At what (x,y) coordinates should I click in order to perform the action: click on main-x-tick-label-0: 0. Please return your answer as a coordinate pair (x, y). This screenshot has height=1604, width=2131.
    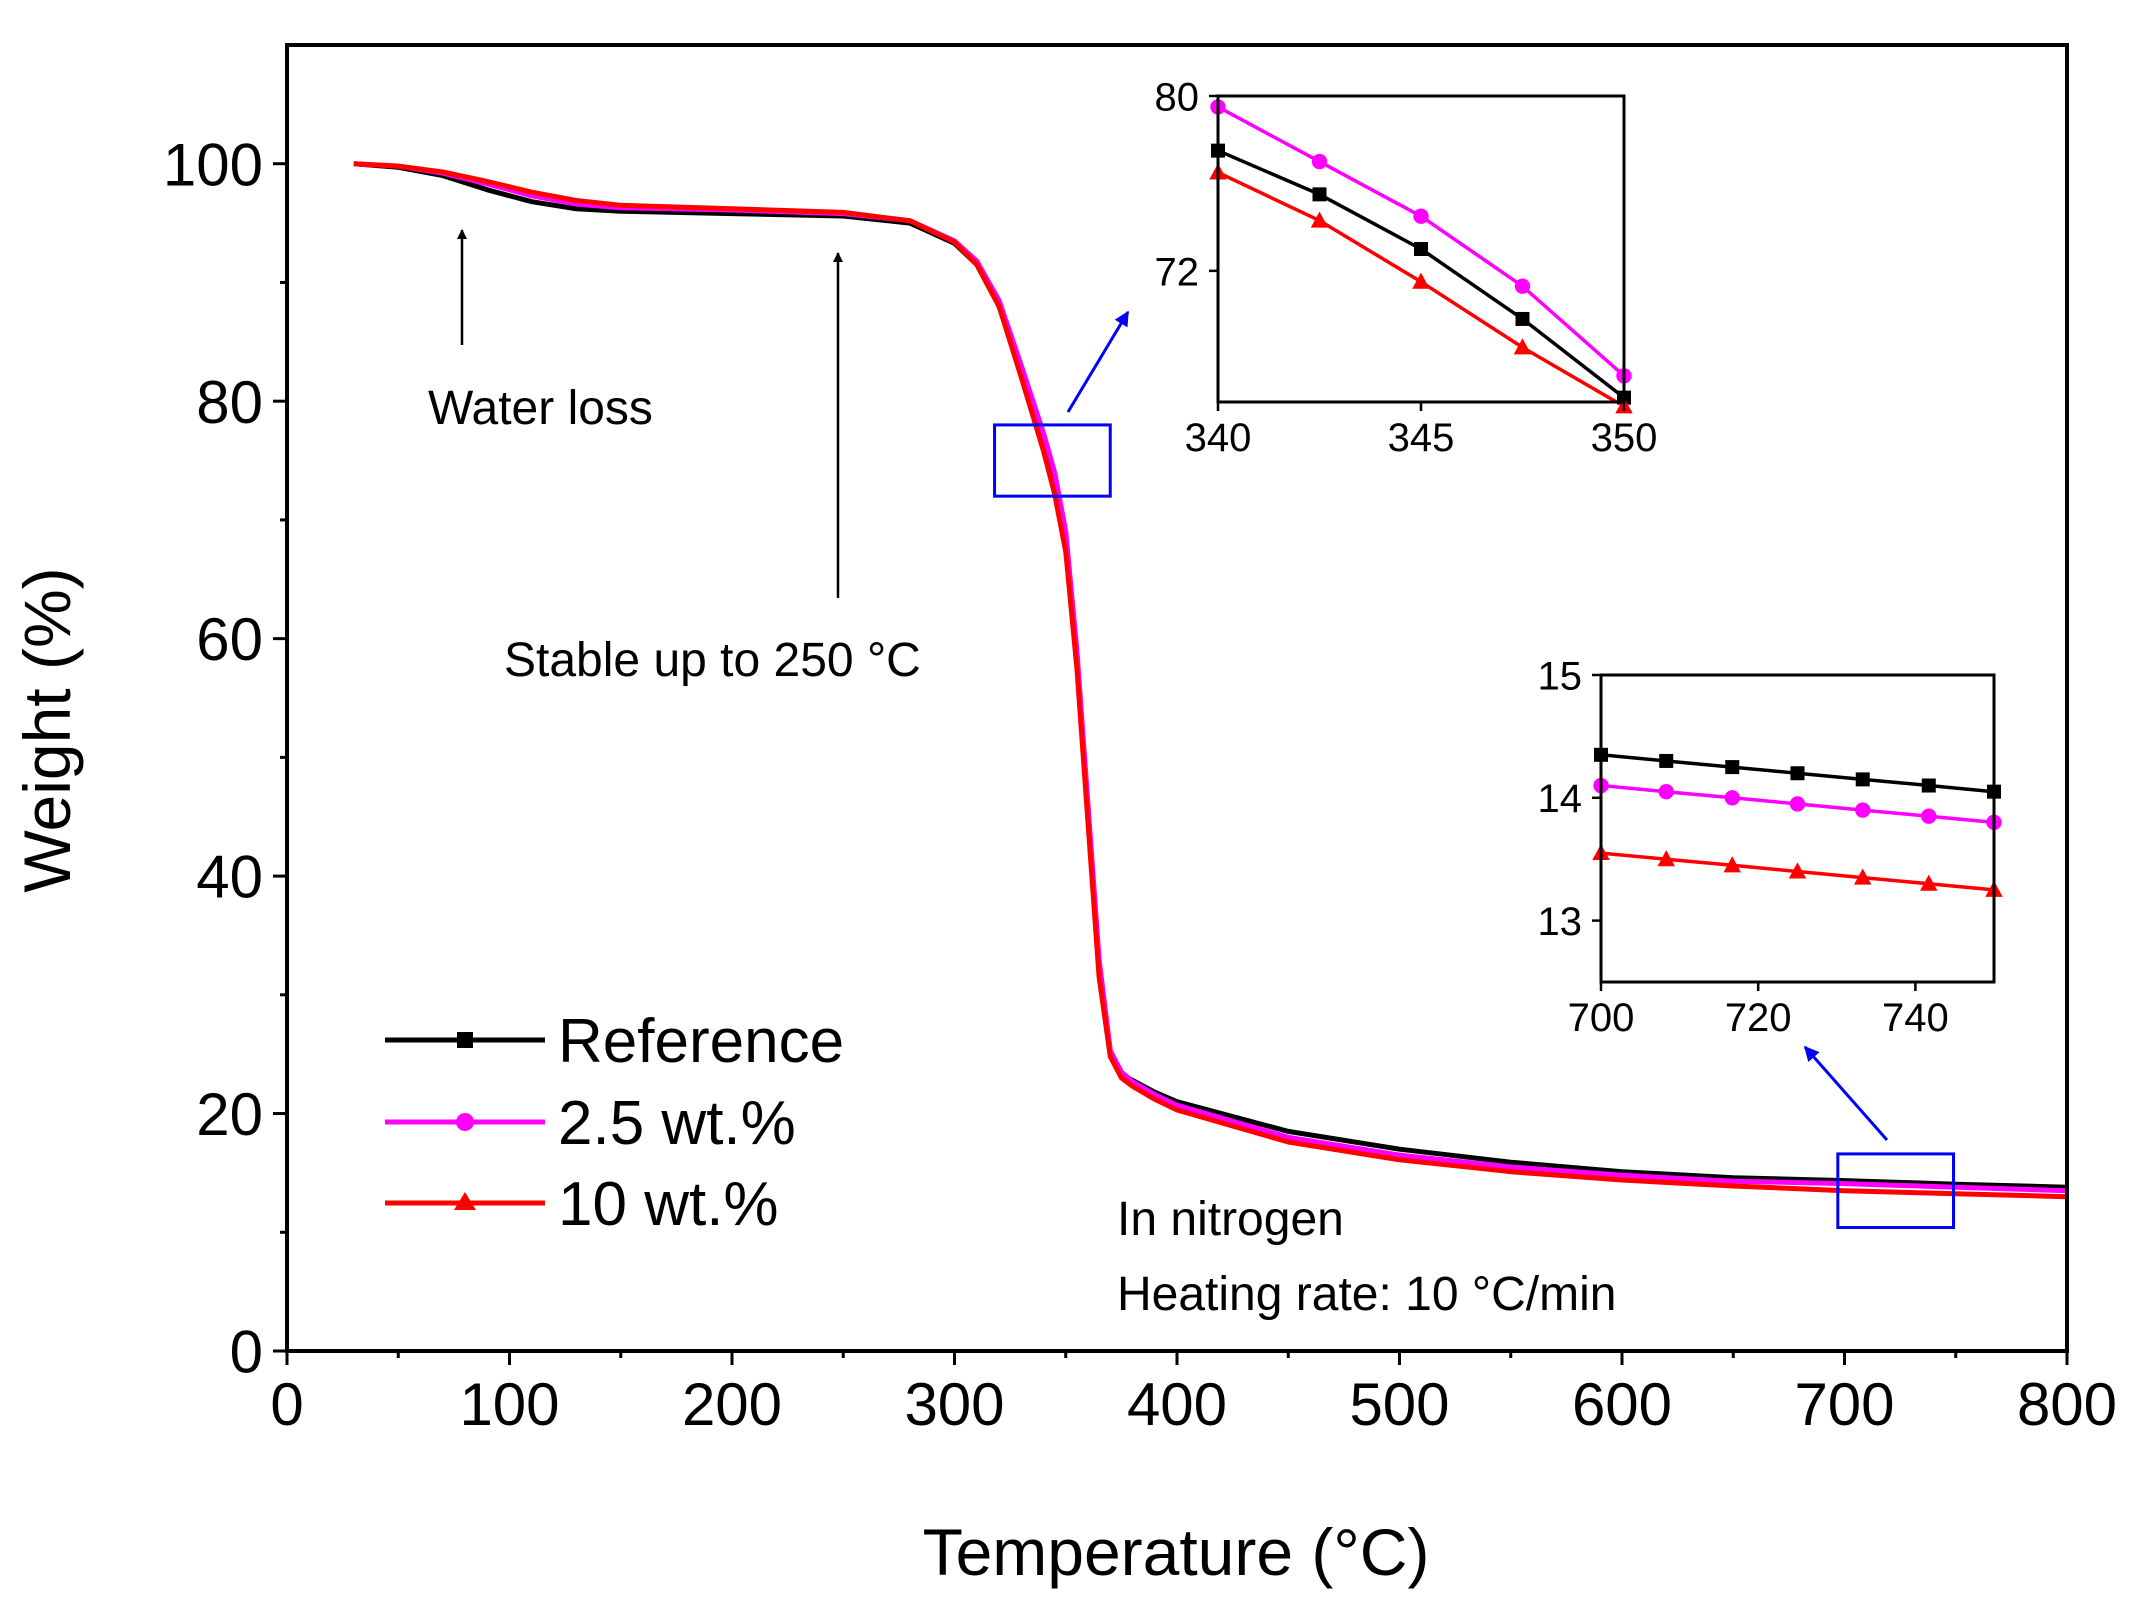
    Looking at the image, I should click on (286, 1404).